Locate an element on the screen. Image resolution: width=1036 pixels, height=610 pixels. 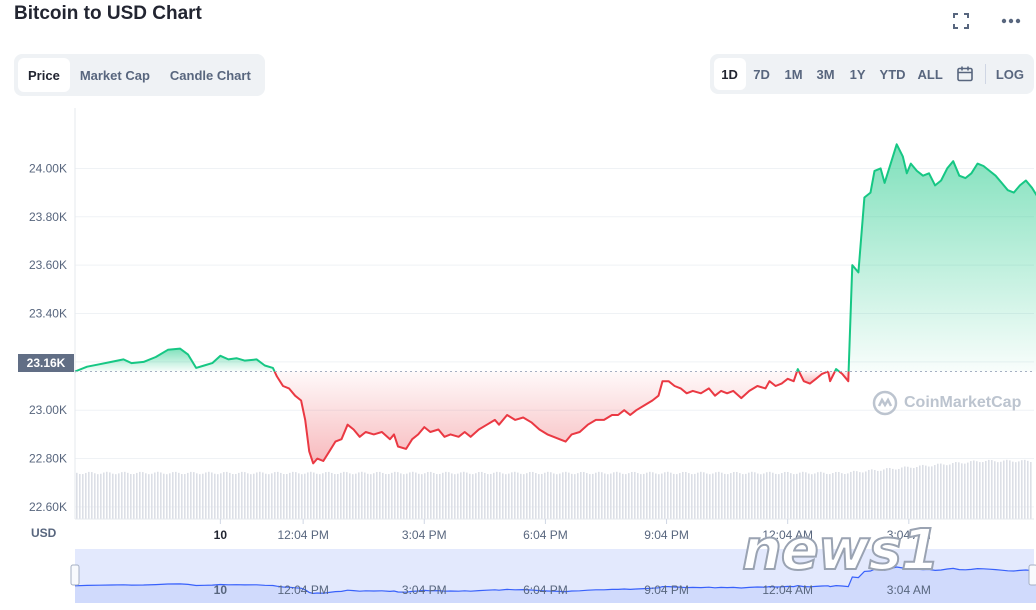
range-ytd: YTD is located at coordinates (892, 74).